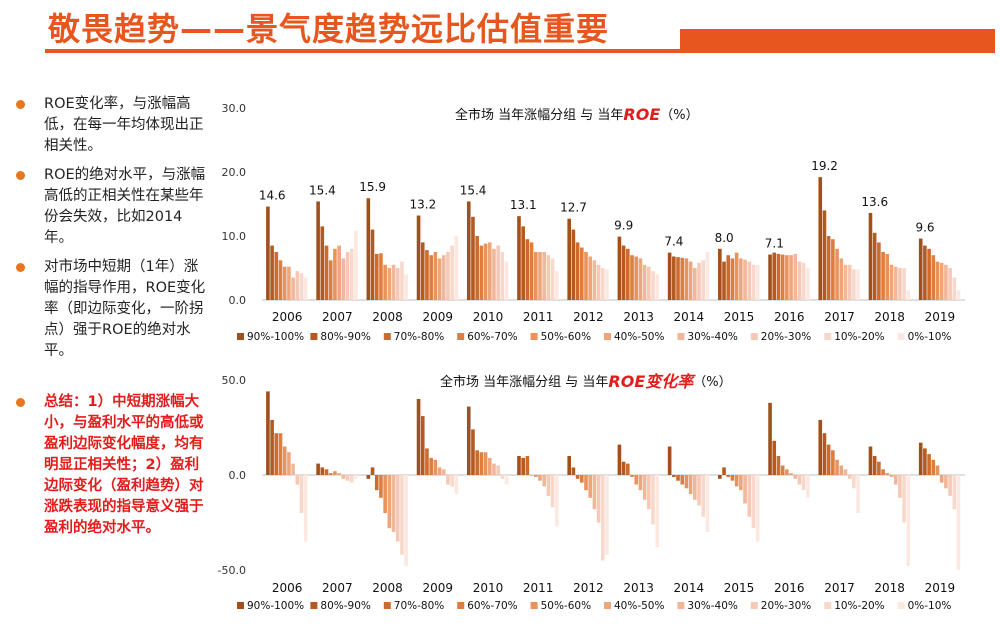 The width and height of the screenshot is (1000, 628). I want to click on chart-title: 全市场 当年涨幅分组 与 当年ROE变化率（%）, so click(586, 381).